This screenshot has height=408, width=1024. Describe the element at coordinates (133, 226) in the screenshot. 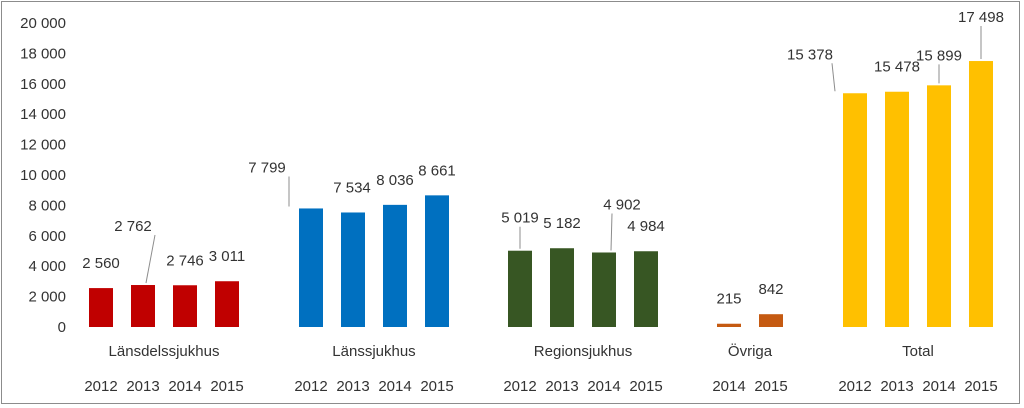

I see `data-label: 2 762` at that location.